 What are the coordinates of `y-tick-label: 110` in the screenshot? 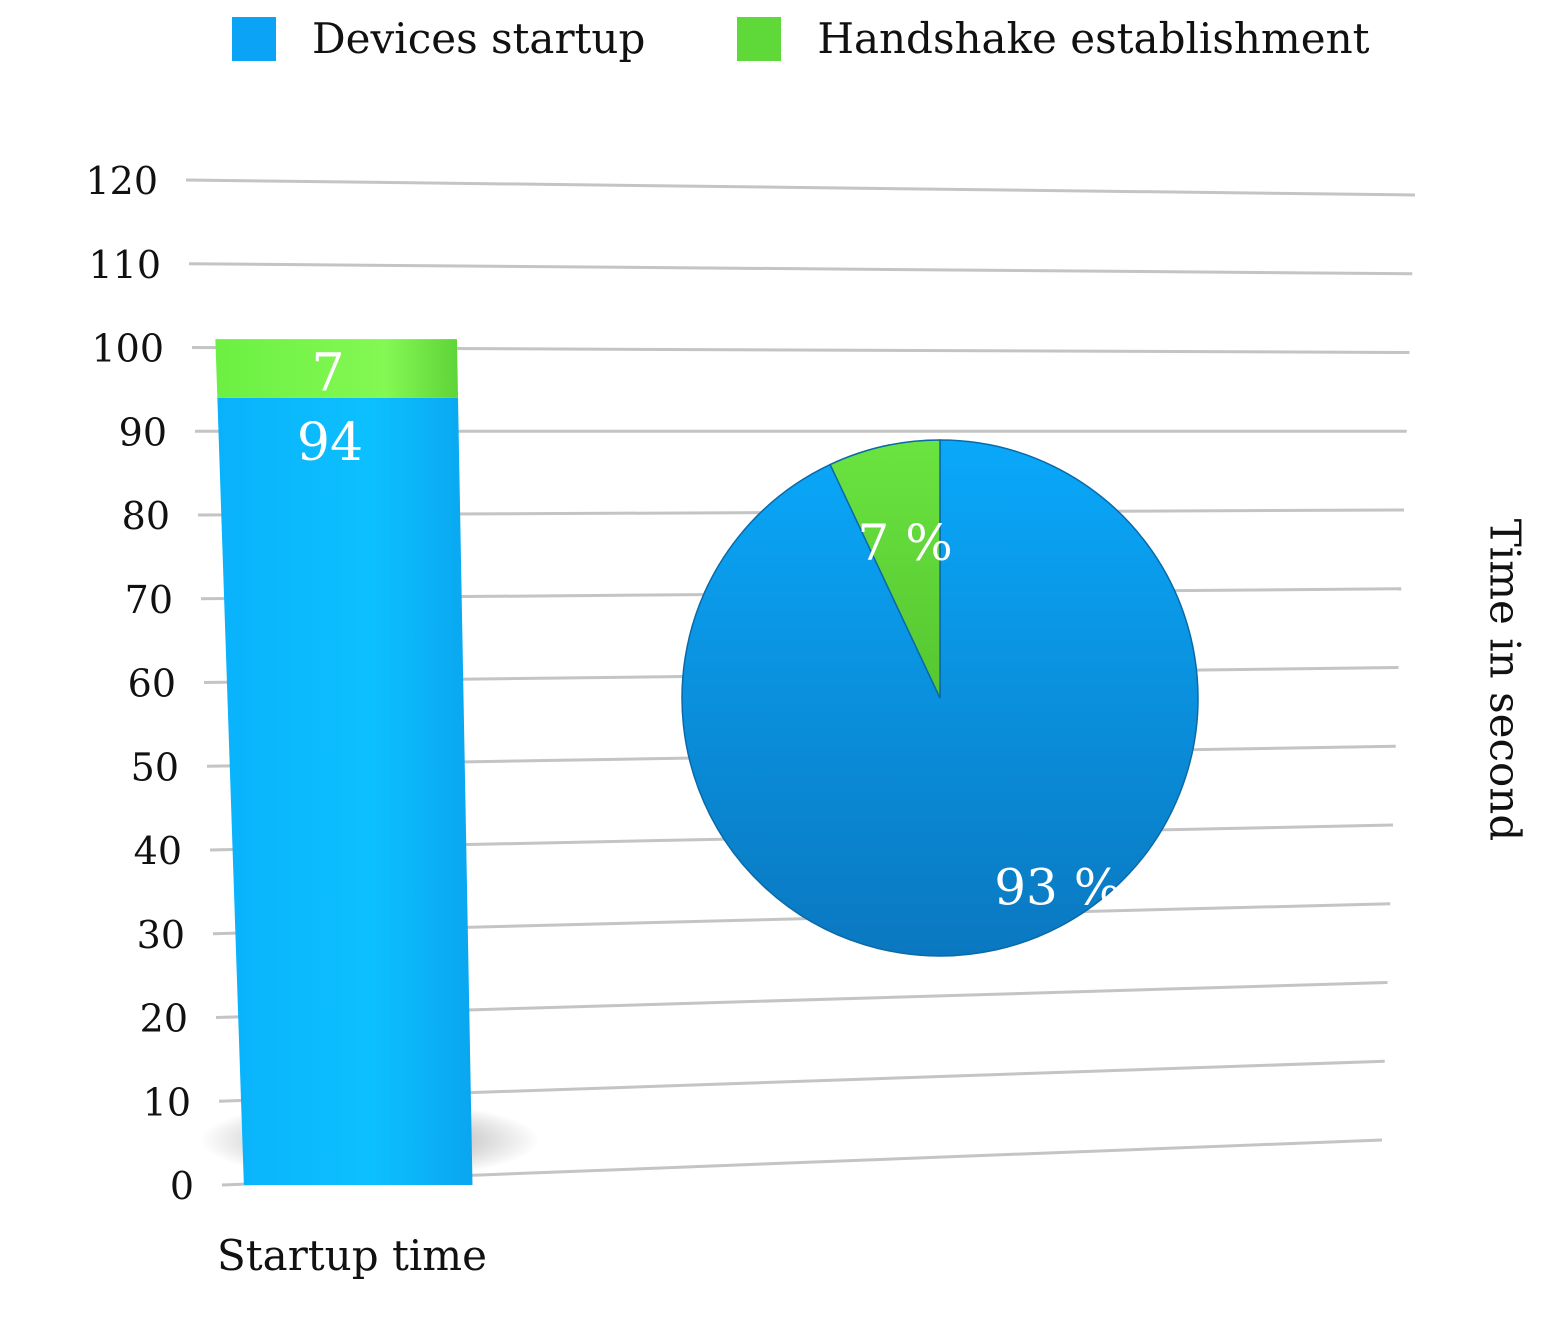 It's located at (124, 265).